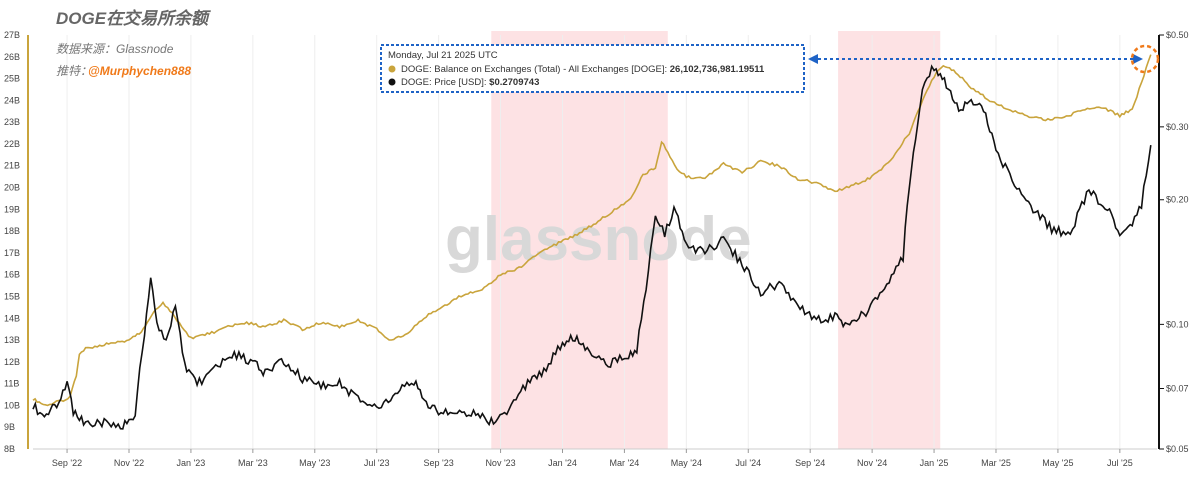  What do you see at coordinates (1177, 324) in the screenshot?
I see `right-axis-tick-label: $0.10` at bounding box center [1177, 324].